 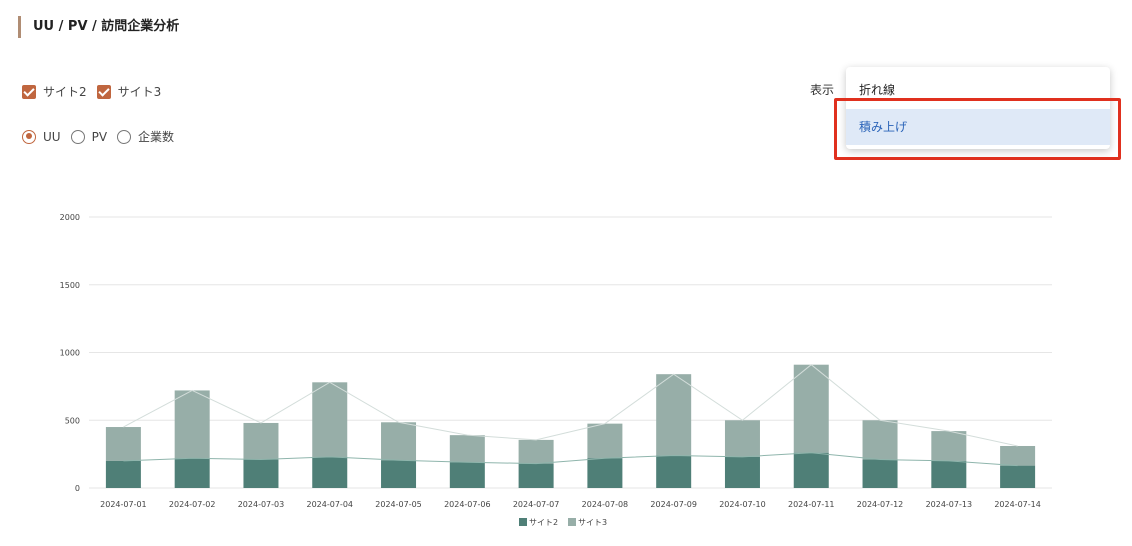 I want to click on x-tick-label: 2024-07-07, so click(x=536, y=504).